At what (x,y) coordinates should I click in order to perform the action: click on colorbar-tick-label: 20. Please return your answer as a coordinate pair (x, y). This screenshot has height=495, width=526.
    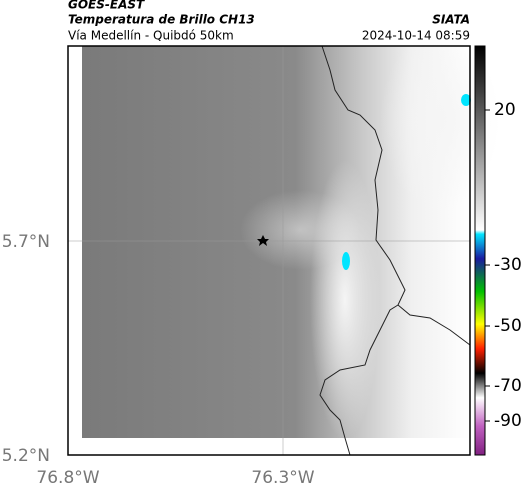
    Looking at the image, I should click on (505, 110).